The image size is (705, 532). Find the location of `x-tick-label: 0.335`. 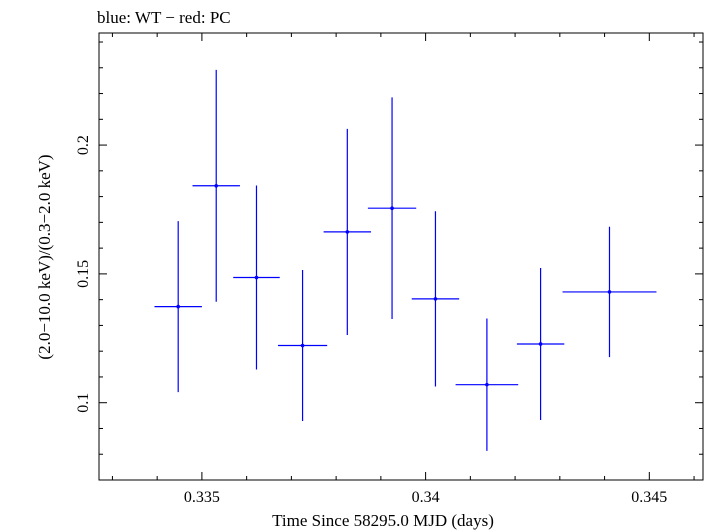

x-tick-label: 0.335 is located at coordinates (202, 497).